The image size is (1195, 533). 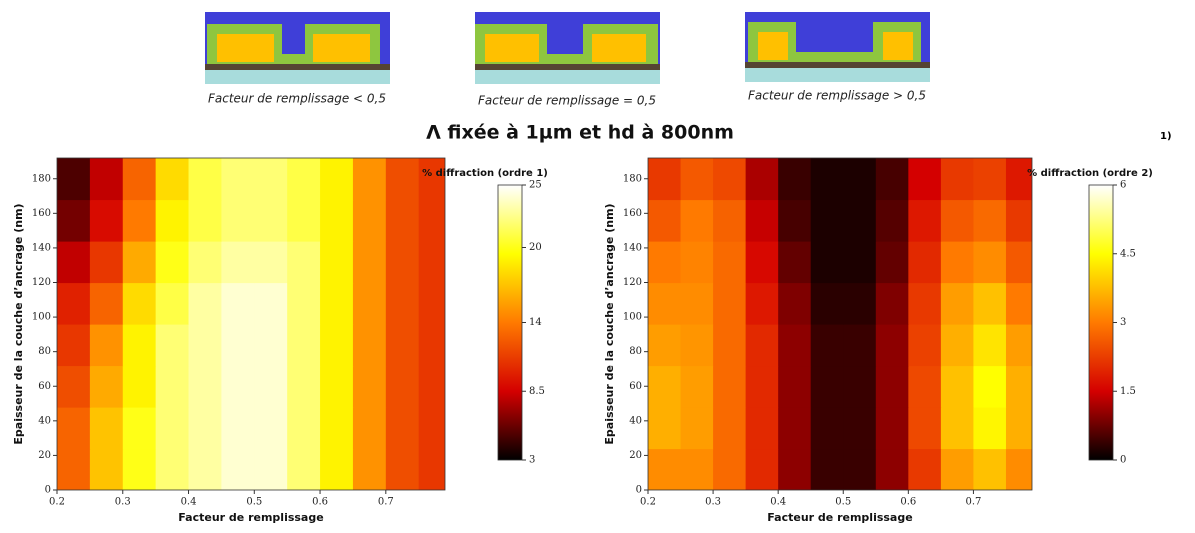 I want to click on y-tick-label: 140, so click(x=632, y=247).